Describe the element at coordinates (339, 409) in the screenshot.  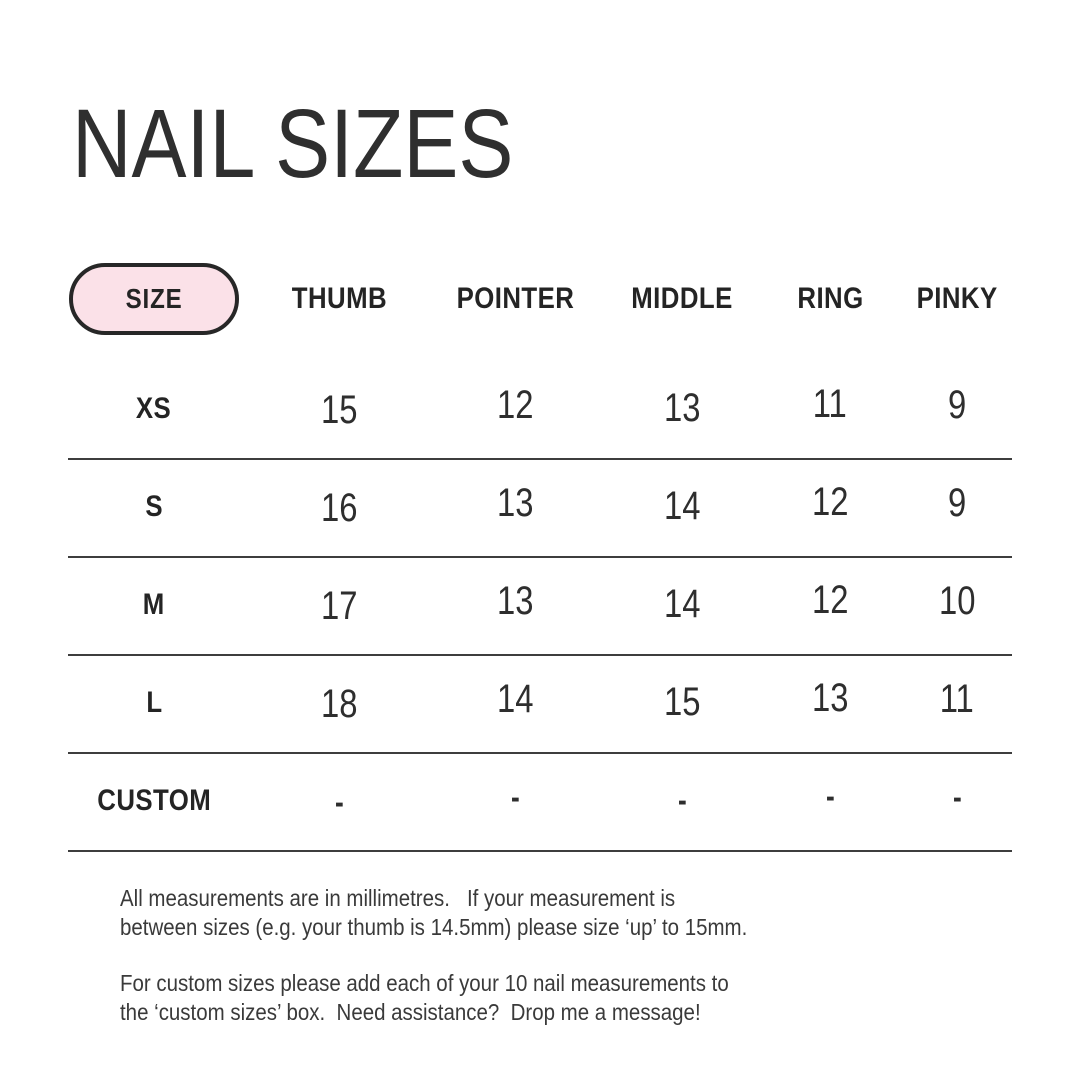
I see `cell-thumb: 15` at that location.